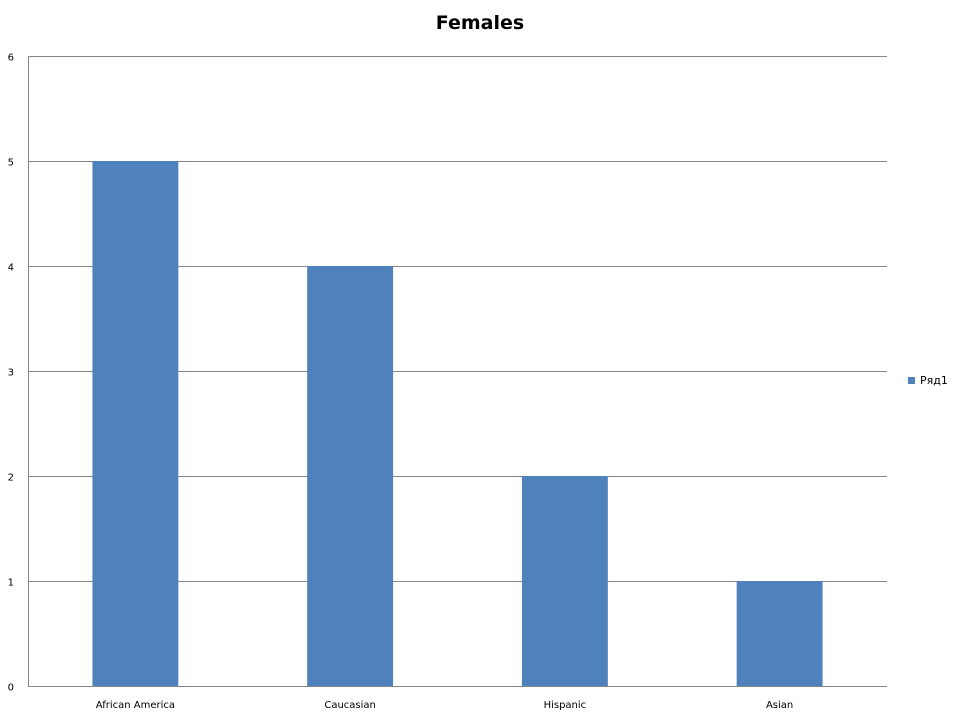 The height and width of the screenshot is (720, 960). Describe the element at coordinates (911, 380) in the screenshot. I see `legend-swatch` at that location.